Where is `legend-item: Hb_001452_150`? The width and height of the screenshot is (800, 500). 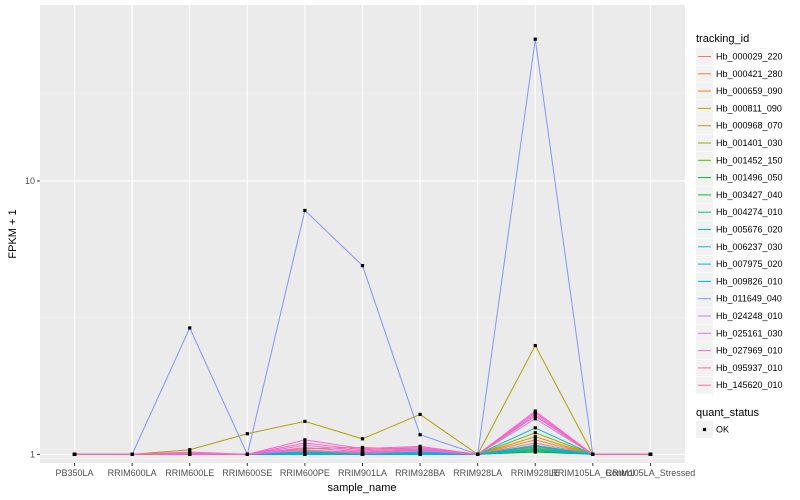
legend-item: Hb_001452_150 is located at coordinates (739, 160).